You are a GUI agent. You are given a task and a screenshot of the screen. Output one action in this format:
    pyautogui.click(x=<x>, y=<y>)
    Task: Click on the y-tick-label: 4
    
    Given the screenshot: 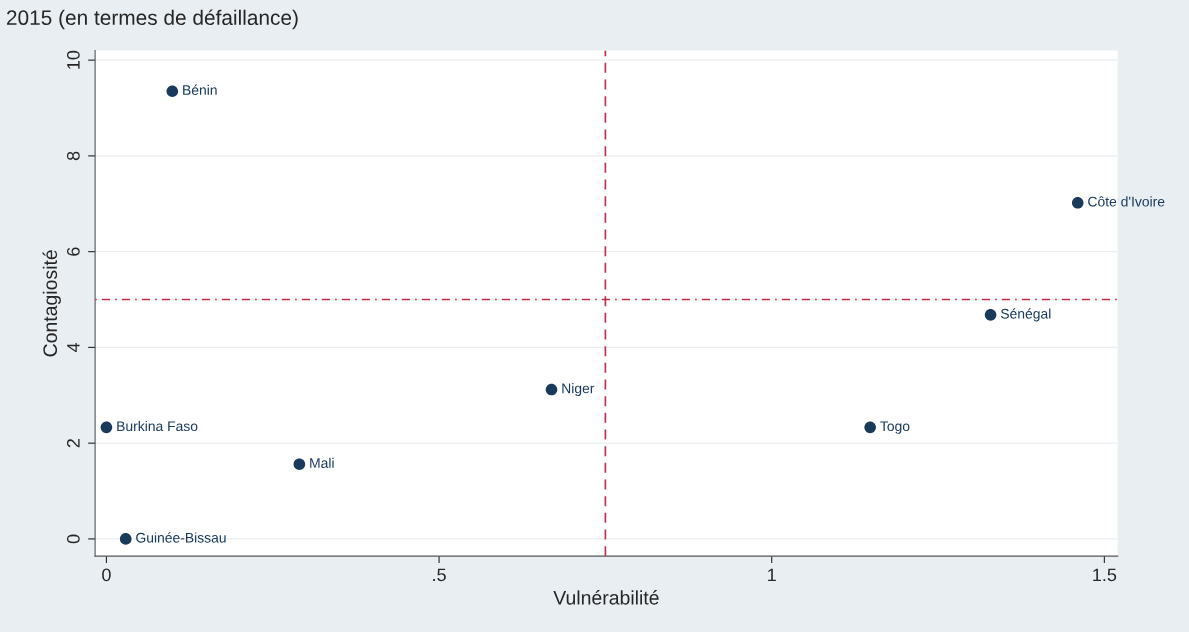 What is the action you would take?
    pyautogui.click(x=73, y=347)
    